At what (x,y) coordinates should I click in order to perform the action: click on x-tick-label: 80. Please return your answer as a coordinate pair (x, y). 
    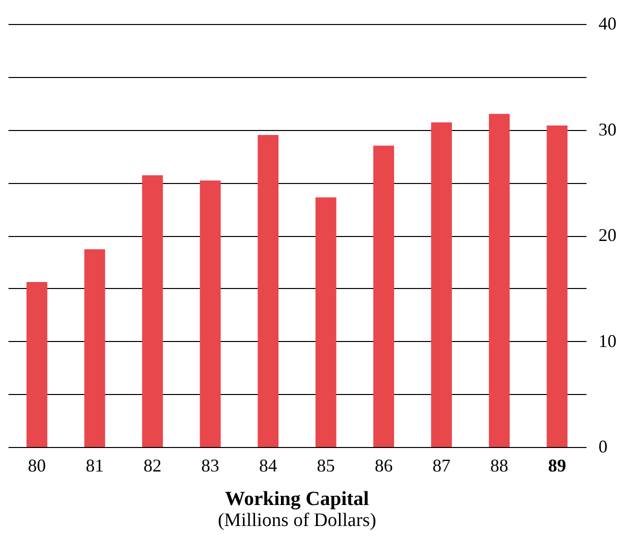
    Looking at the image, I should click on (37, 466).